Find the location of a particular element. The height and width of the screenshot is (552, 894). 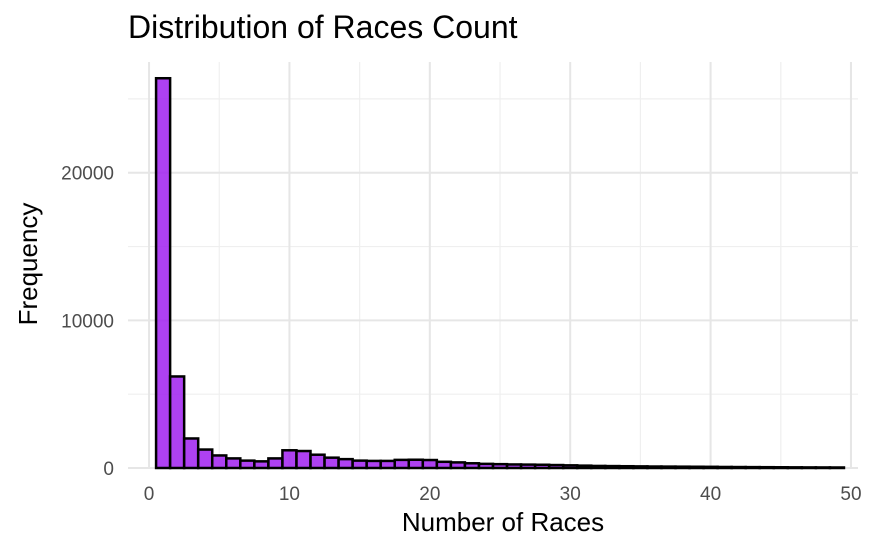

y-tick-label: 20000 is located at coordinates (87, 174).